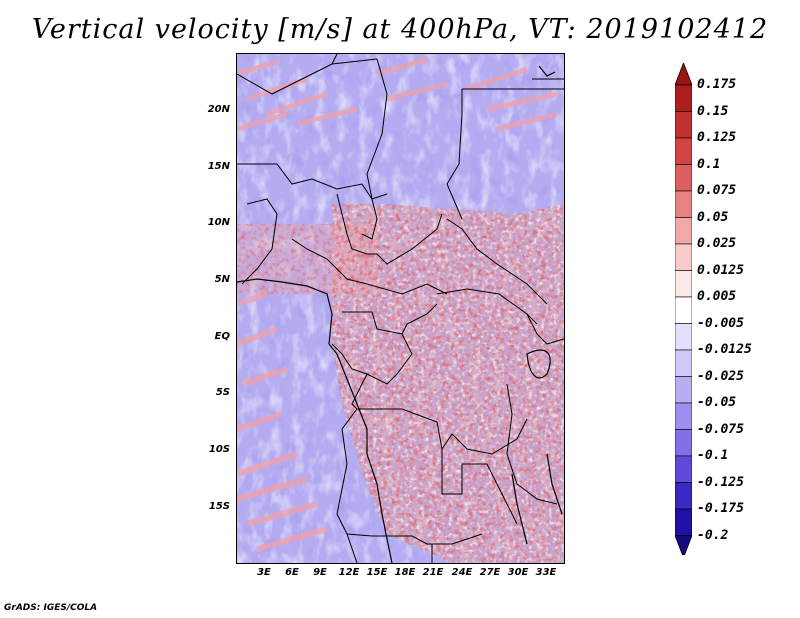 Image resolution: width=800 pixels, height=618 pixels. I want to click on lon-tick: 24E, so click(462, 572).